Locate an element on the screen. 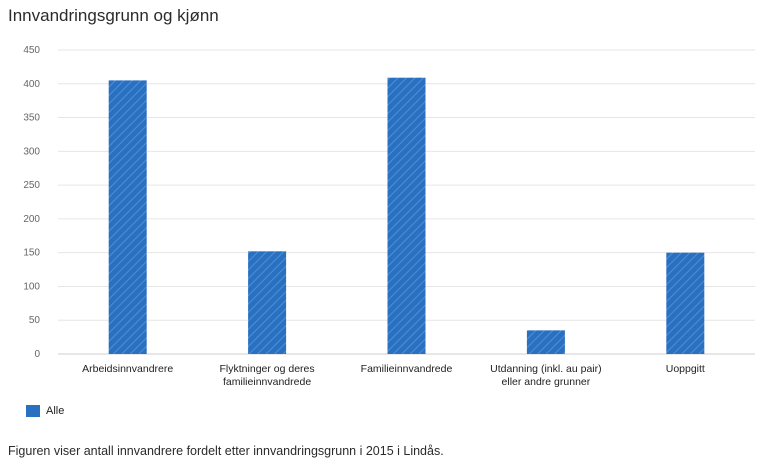 Image resolution: width=769 pixels, height=462 pixels. y-tick-label: 250 is located at coordinates (31, 185).